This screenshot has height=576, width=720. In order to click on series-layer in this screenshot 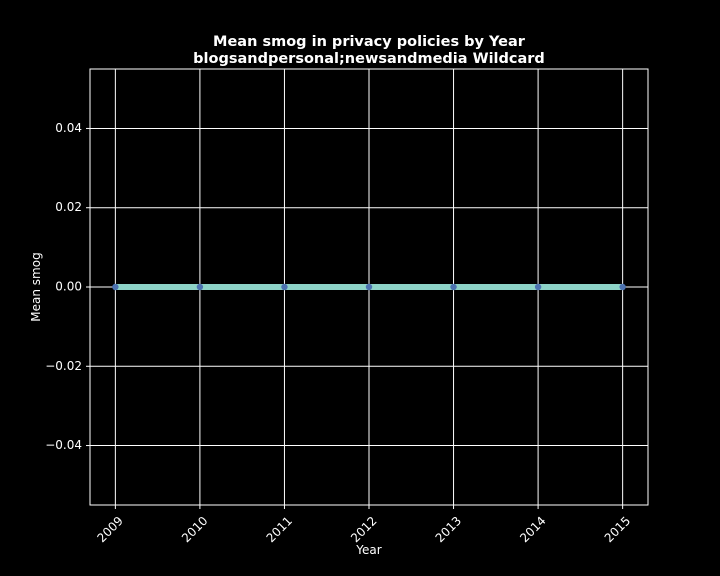, I will do `click(369, 287)`.